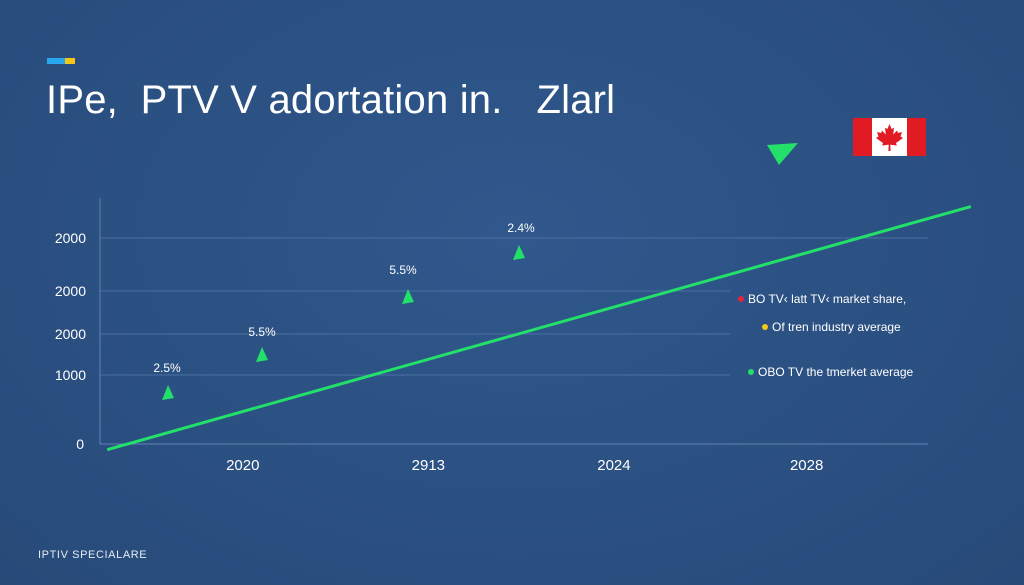 The width and height of the screenshot is (1024, 585). I want to click on data-label: 2.4%, so click(521, 228).